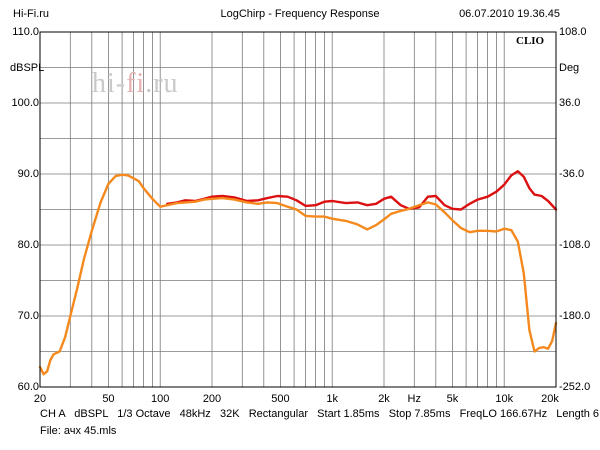 The height and width of the screenshot is (450, 600). Describe the element at coordinates (300, 14) in the screenshot. I see `chart-title: LogChirp - Frequency Response` at that location.